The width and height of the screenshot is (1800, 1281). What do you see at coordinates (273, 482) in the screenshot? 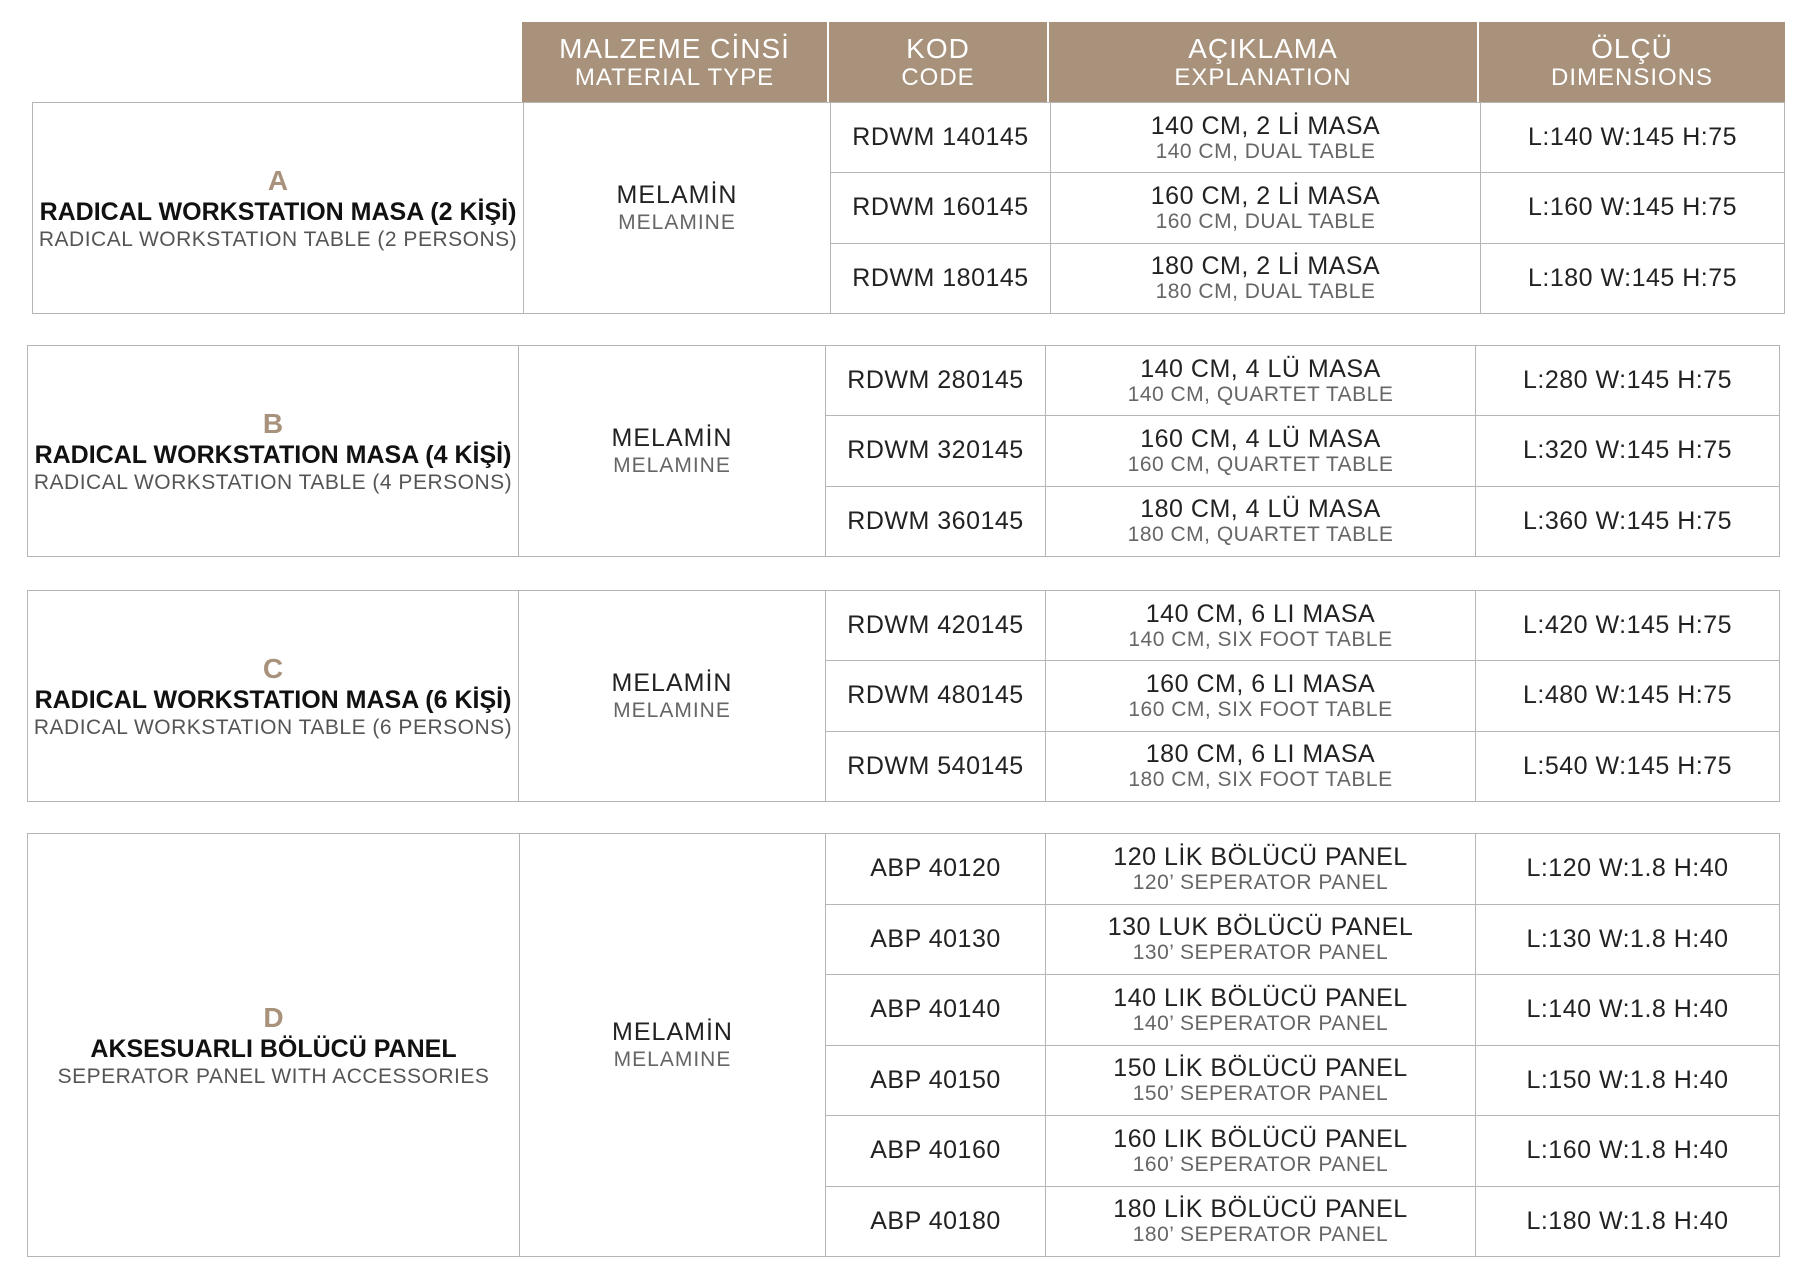
I see `group-name-en: RADICAL WORKSTATION TABLE (4 PERSONS)` at bounding box center [273, 482].